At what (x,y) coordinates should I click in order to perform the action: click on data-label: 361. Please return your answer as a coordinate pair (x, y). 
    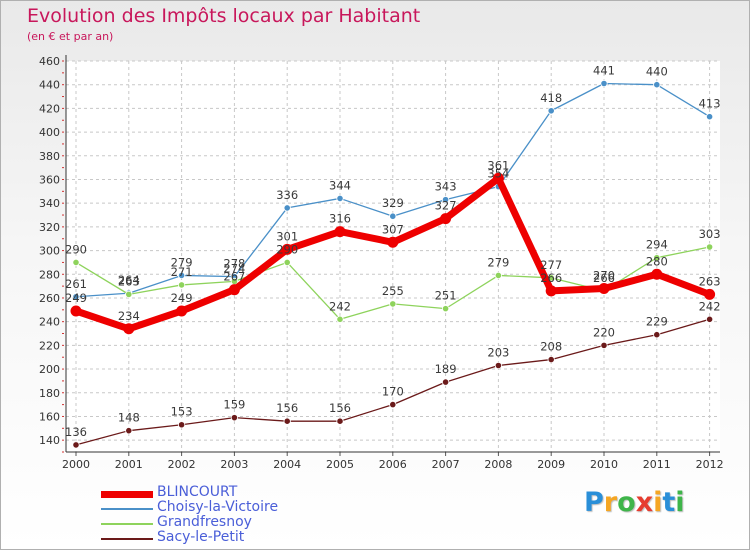
    Looking at the image, I should click on (498, 165).